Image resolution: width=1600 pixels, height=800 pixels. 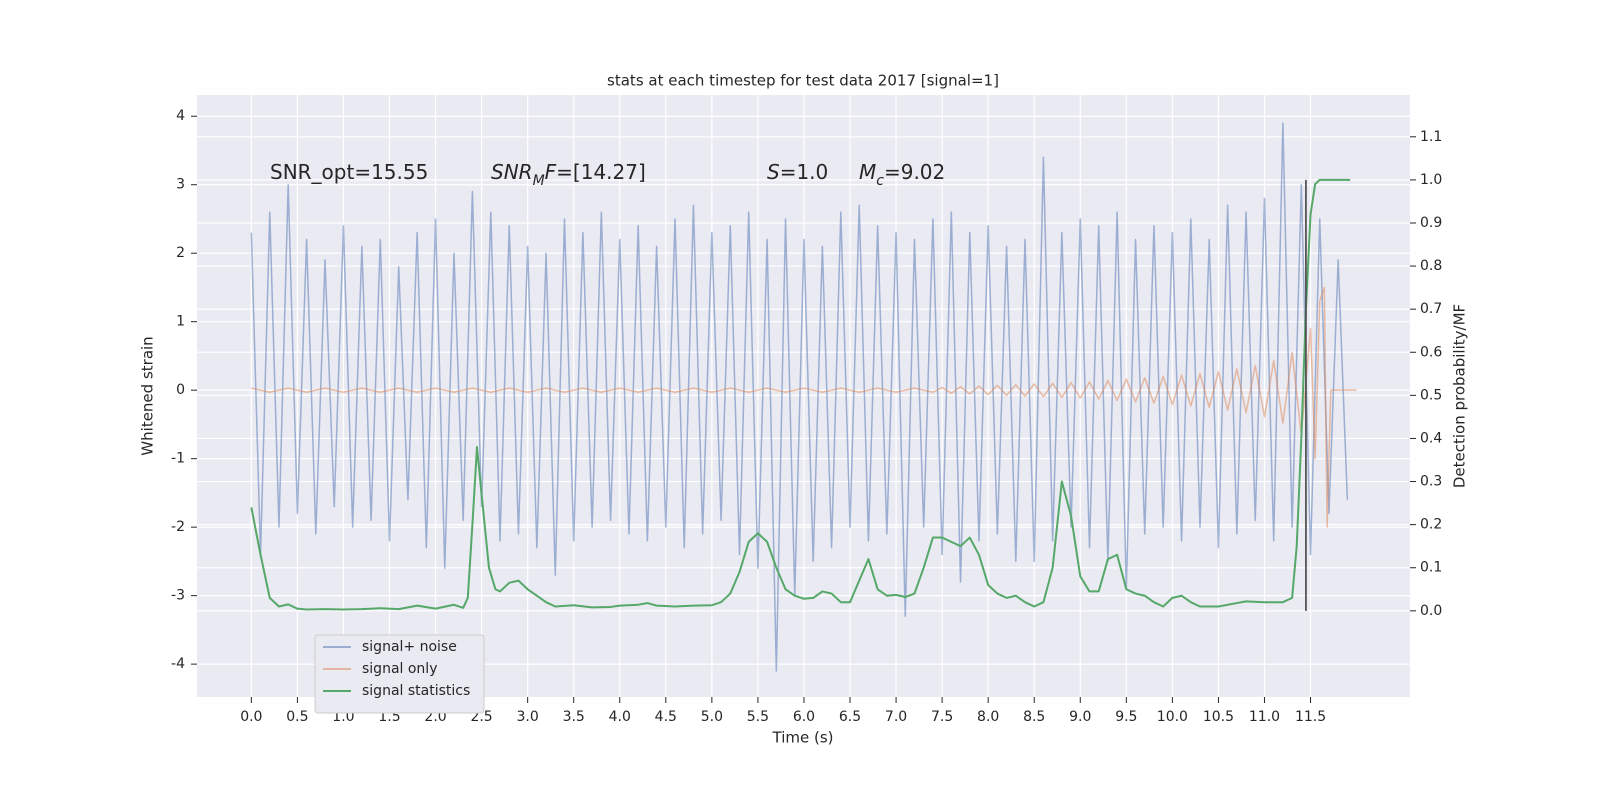 What do you see at coordinates (1080, 717) in the screenshot?
I see `x-tick-label: 9.0` at bounding box center [1080, 717].